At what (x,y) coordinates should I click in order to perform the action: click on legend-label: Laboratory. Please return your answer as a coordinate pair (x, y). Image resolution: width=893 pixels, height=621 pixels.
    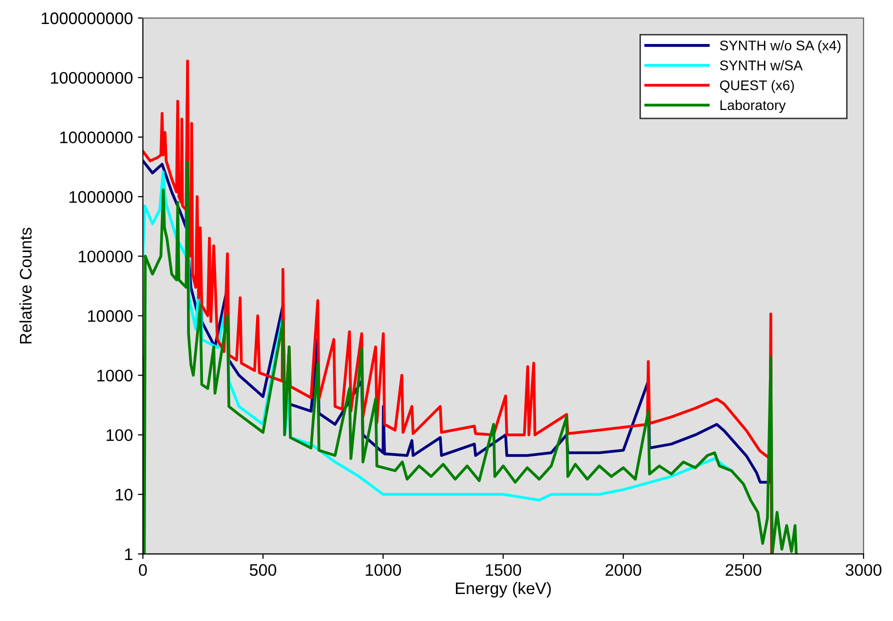
    Looking at the image, I should click on (753, 106).